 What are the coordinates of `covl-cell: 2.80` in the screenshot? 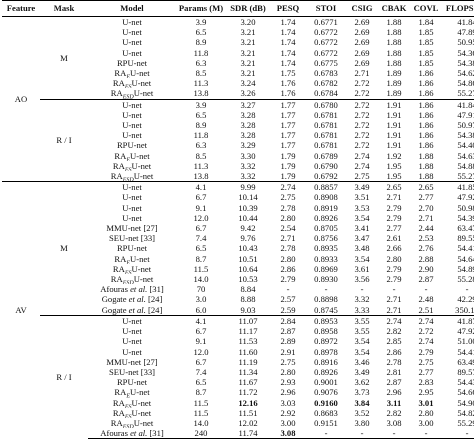 It's located at (426, 412).